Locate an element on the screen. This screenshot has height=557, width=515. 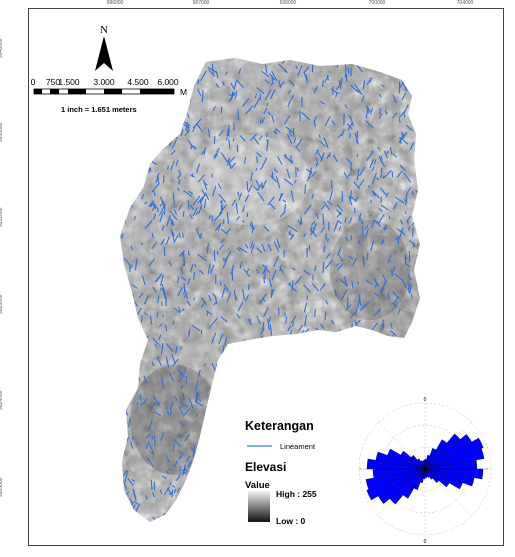
coord-top-1: 686000 is located at coordinates (115, 3).